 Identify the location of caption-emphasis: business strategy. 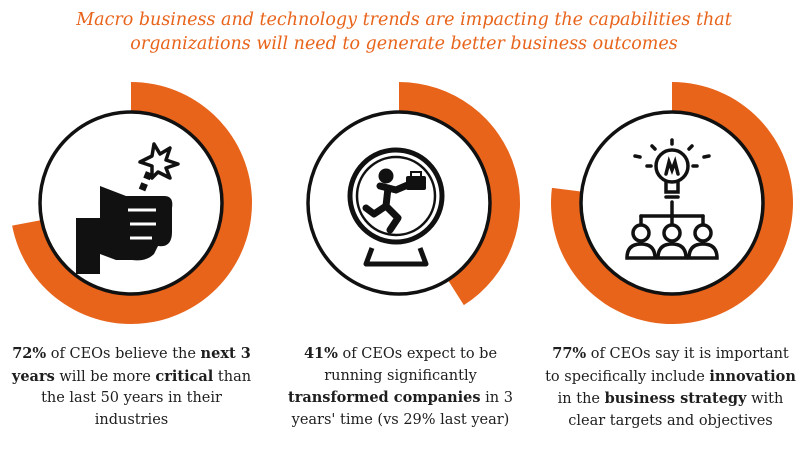
(675, 398).